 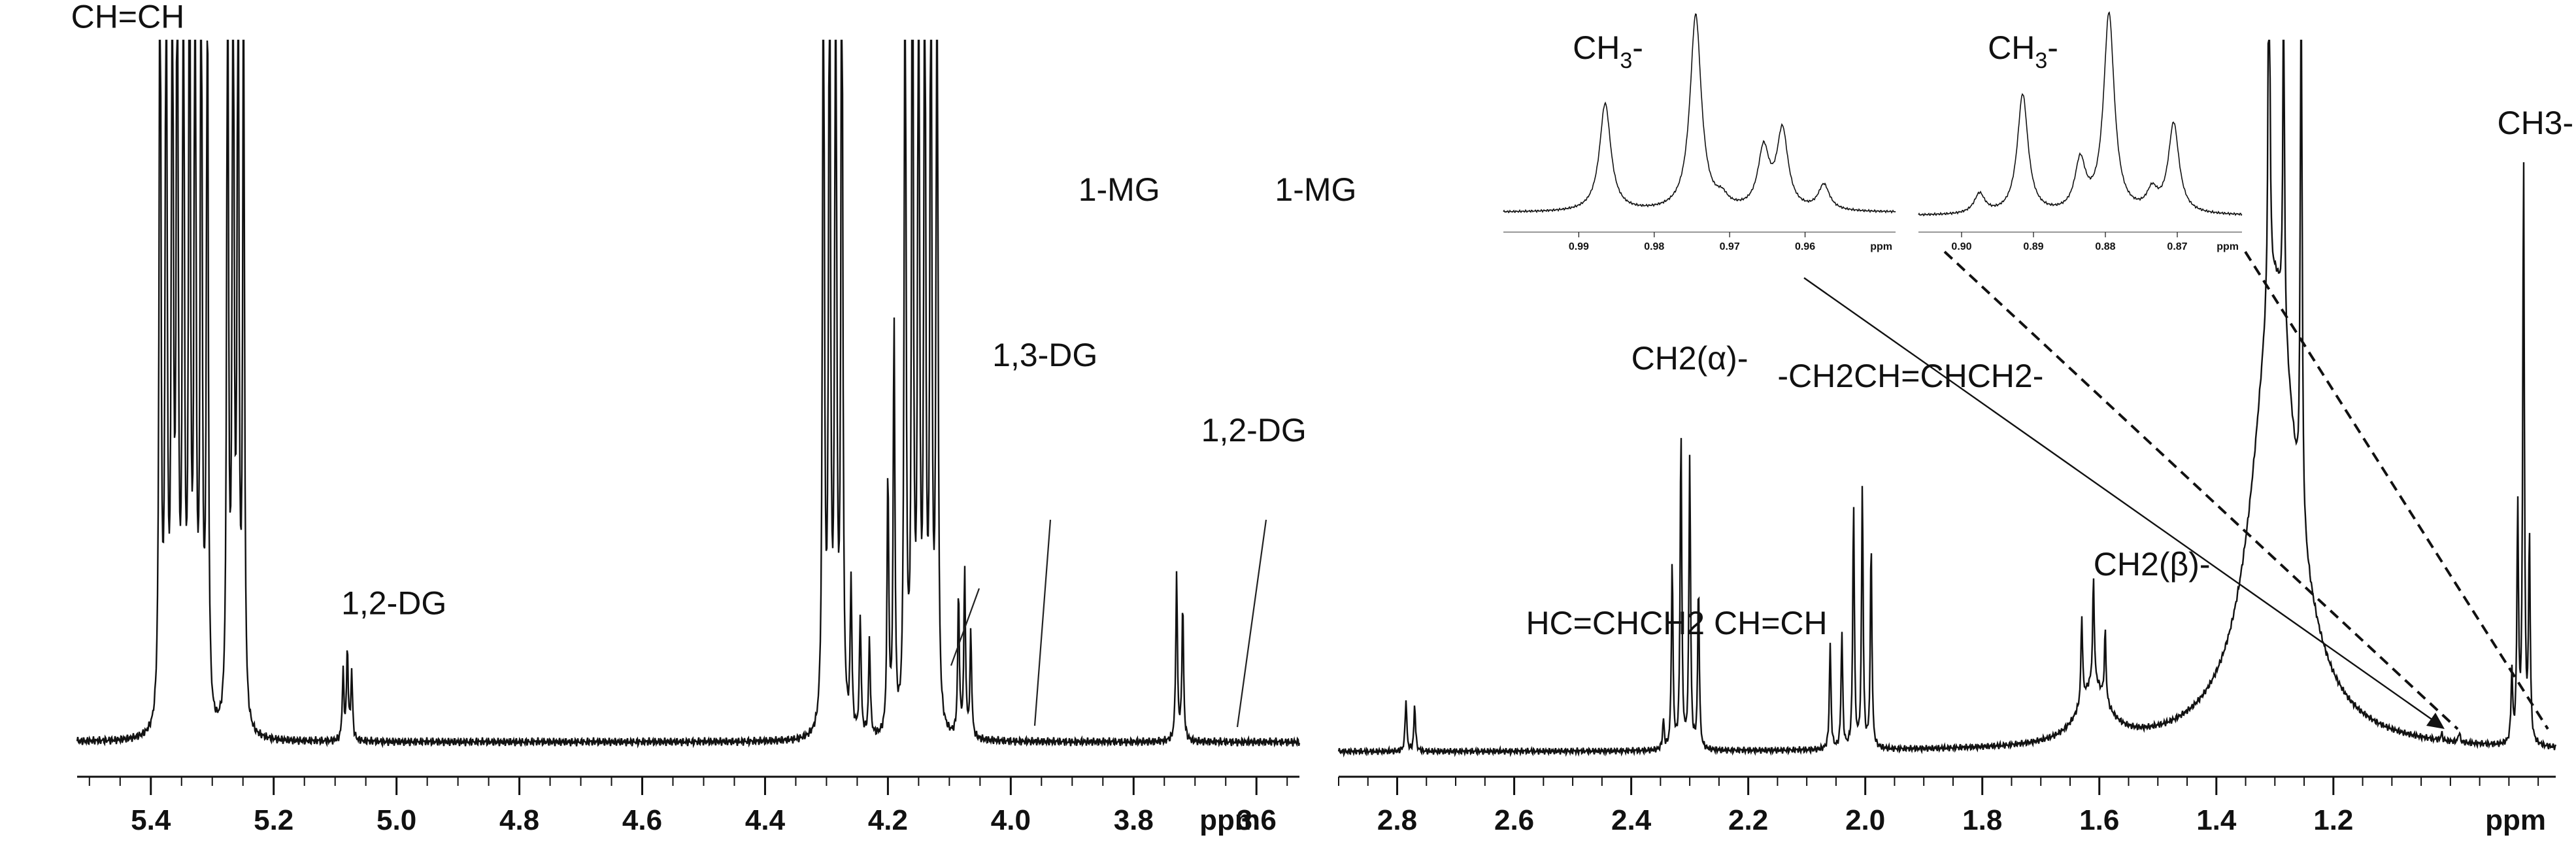 What do you see at coordinates (1982, 820) in the screenshot?
I see `x-tick-label-right: 1.8` at bounding box center [1982, 820].